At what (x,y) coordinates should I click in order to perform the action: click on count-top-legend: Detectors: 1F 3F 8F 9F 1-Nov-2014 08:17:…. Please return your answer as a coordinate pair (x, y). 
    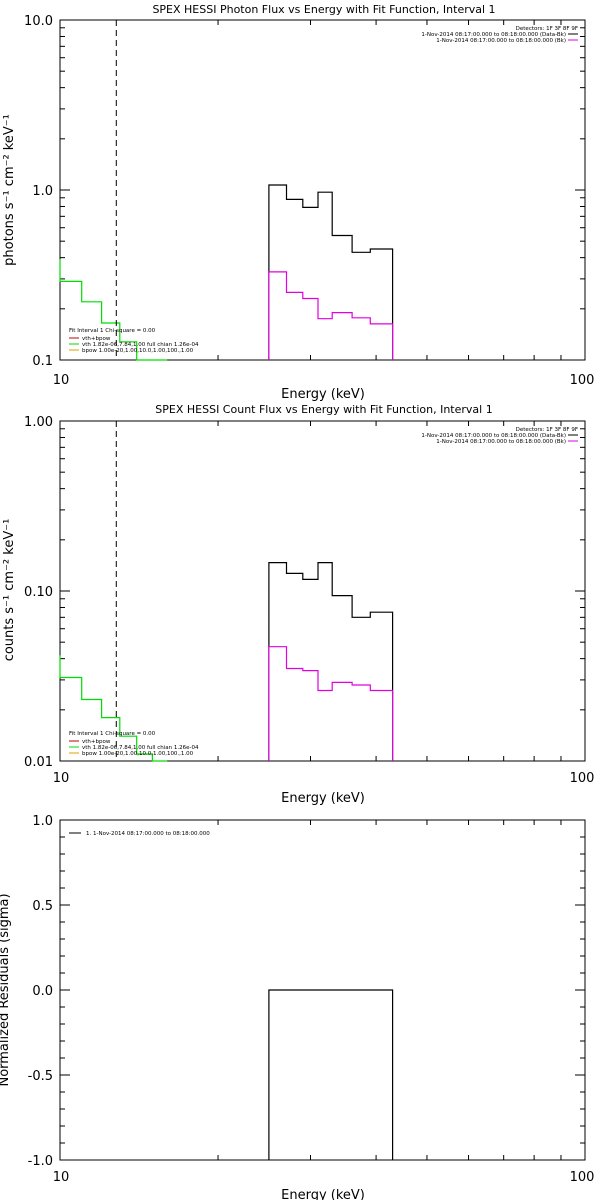
    Looking at the image, I should click on (499, 436).